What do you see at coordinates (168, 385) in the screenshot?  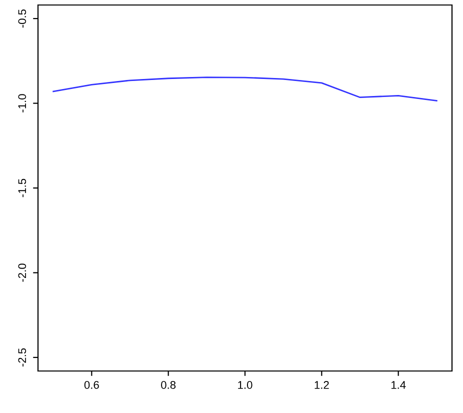 I see `x-tick-label: 0.8` at bounding box center [168, 385].